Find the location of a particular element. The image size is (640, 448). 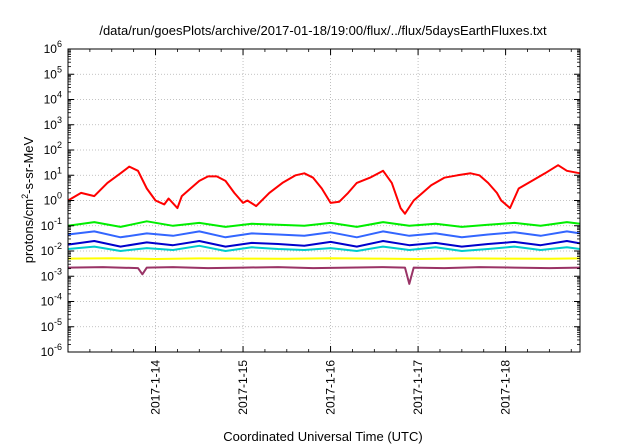

y-tick-label: 10⁻¹ is located at coordinates (51, 224).